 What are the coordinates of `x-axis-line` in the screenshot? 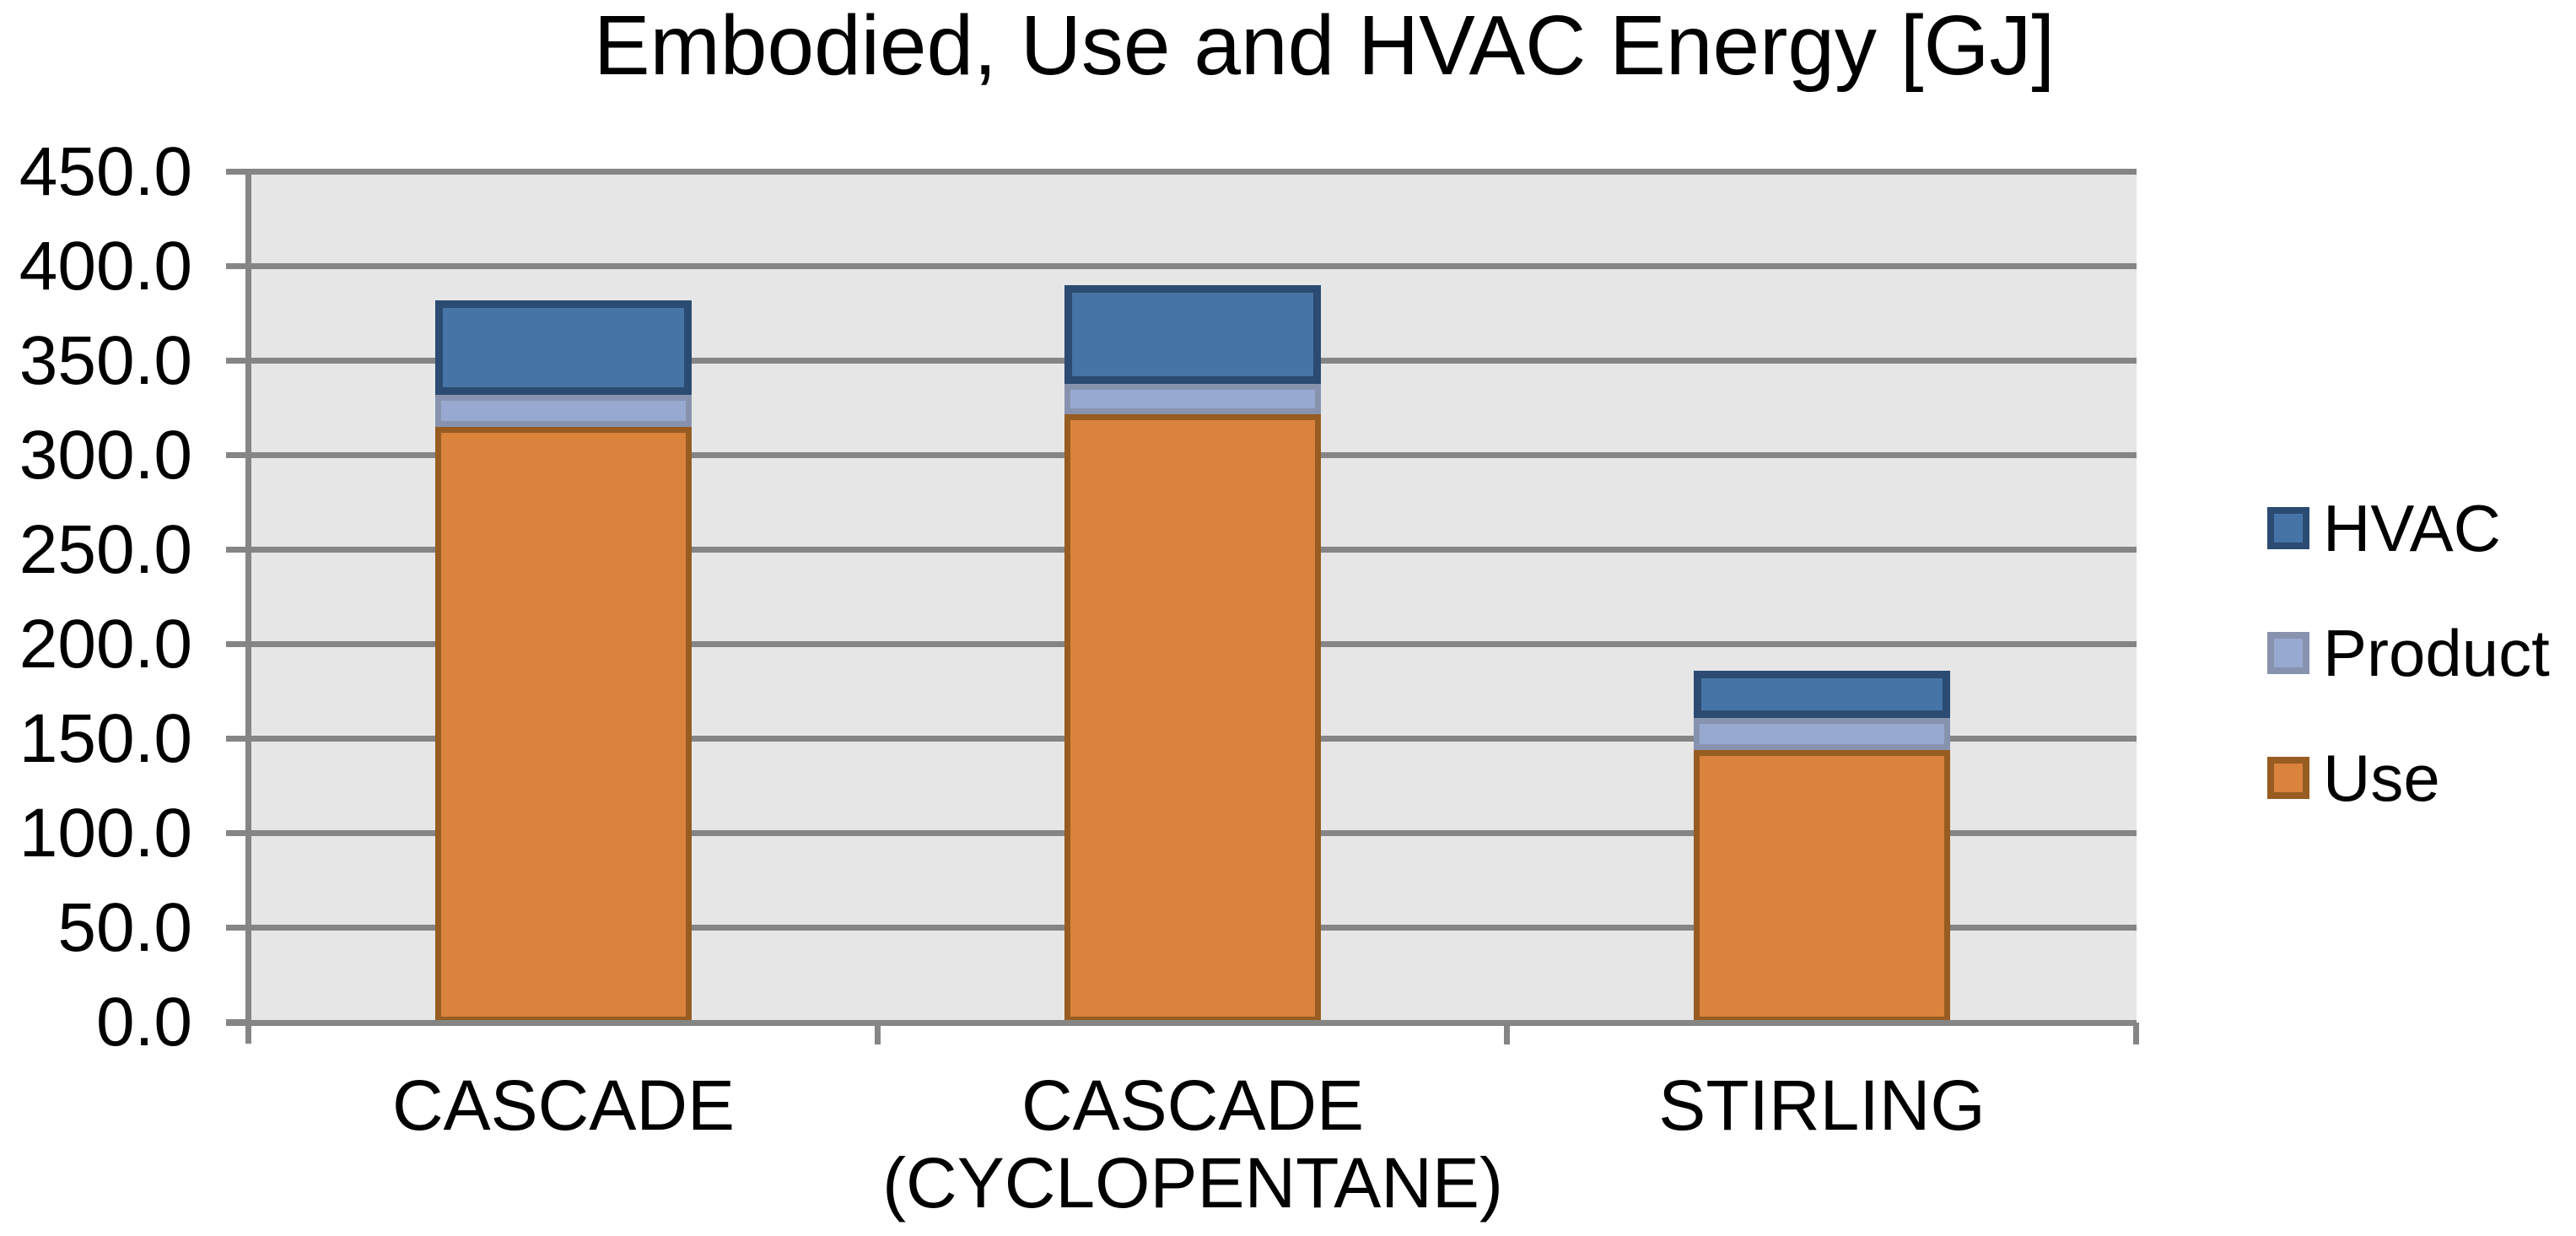 It's located at (1181, 1023).